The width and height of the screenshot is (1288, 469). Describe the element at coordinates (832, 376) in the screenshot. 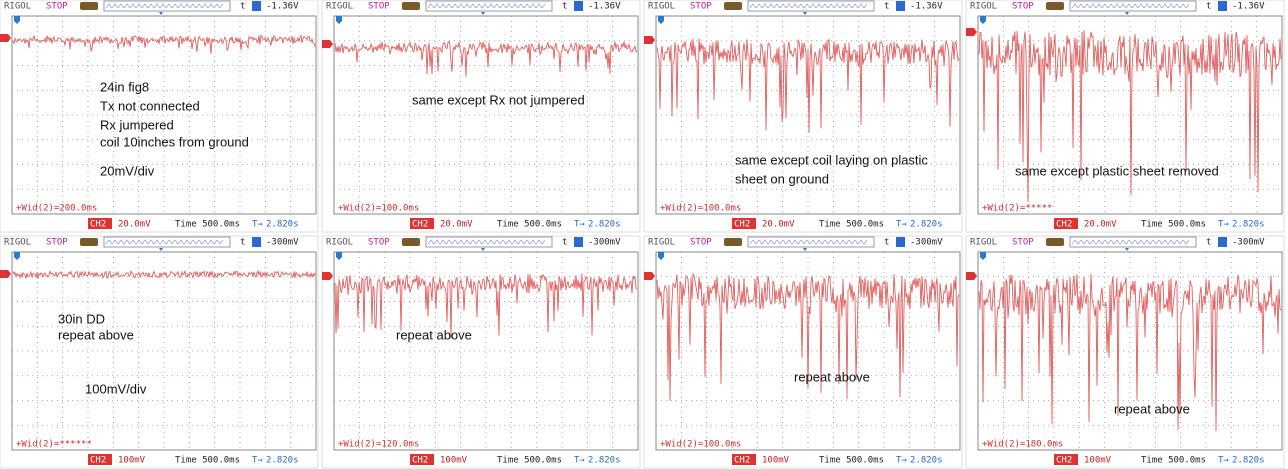

I see `annotation: repeat above` at that location.